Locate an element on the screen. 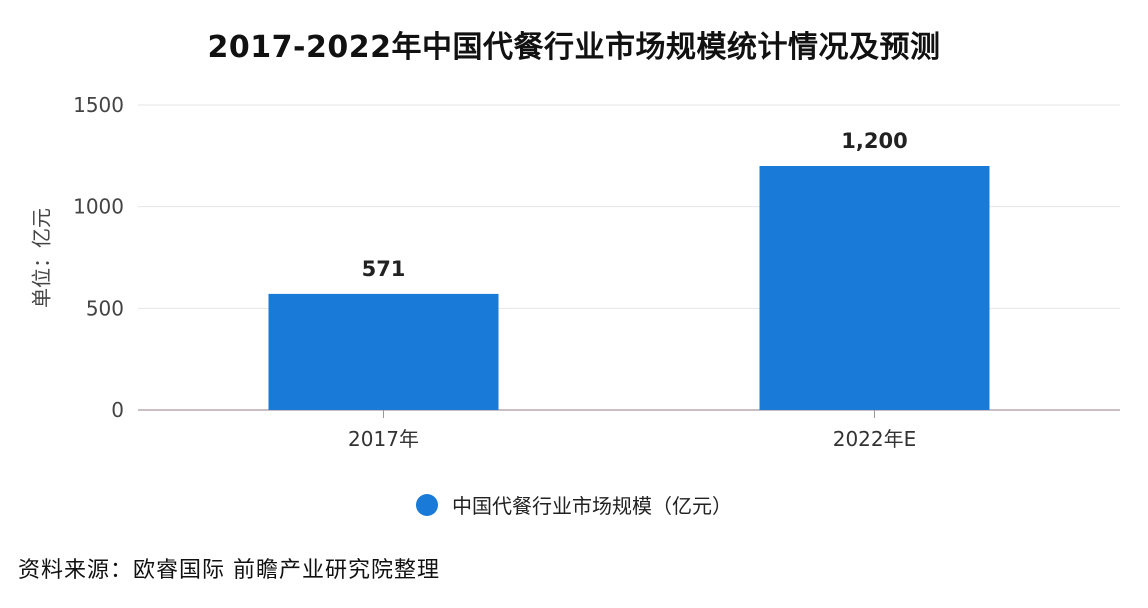 The image size is (1148, 608). source-note: 资料来源：欧睿国际 前瞻产业研究院整理 is located at coordinates (229, 570).